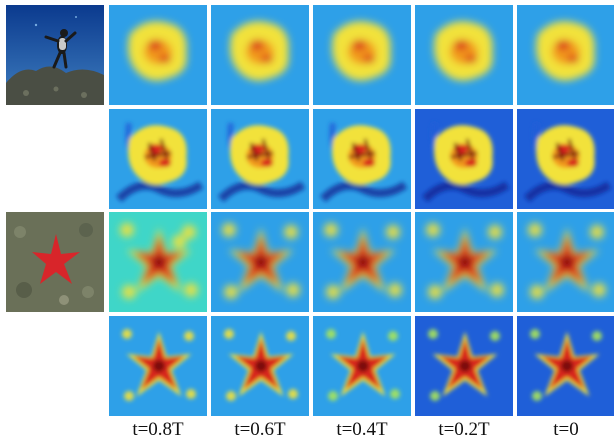 The height and width of the screenshot is (445, 614). Describe the element at coordinates (158, 262) in the screenshot. I see `heatmap-r2-c0` at that location.